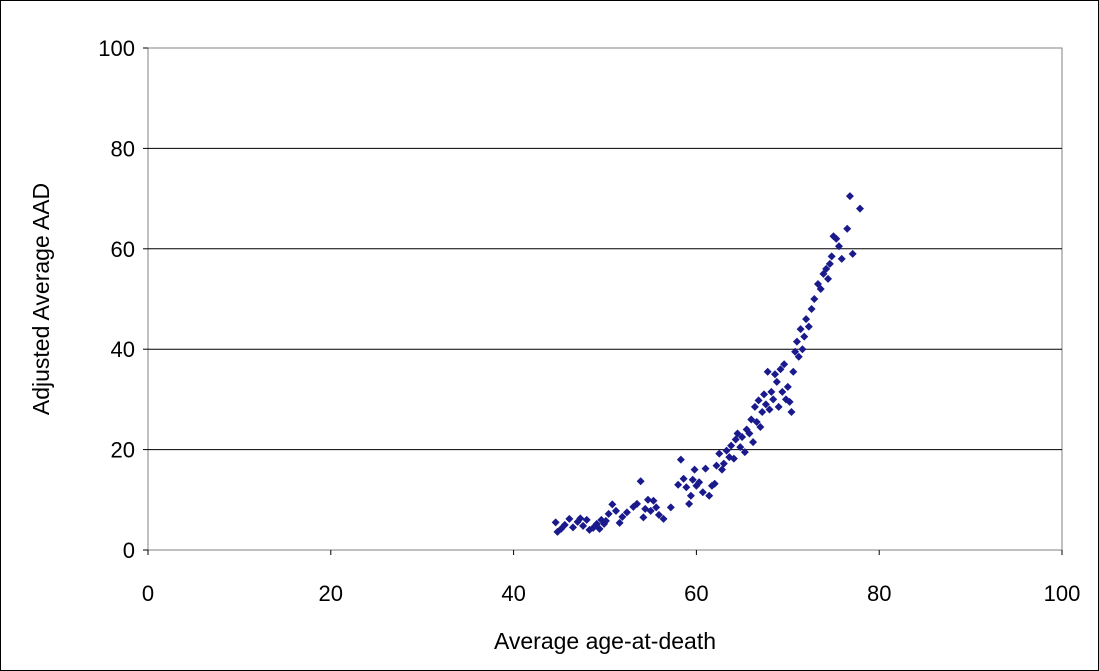 The width and height of the screenshot is (1099, 671). I want to click on y-tick-label: 20, so click(123, 450).